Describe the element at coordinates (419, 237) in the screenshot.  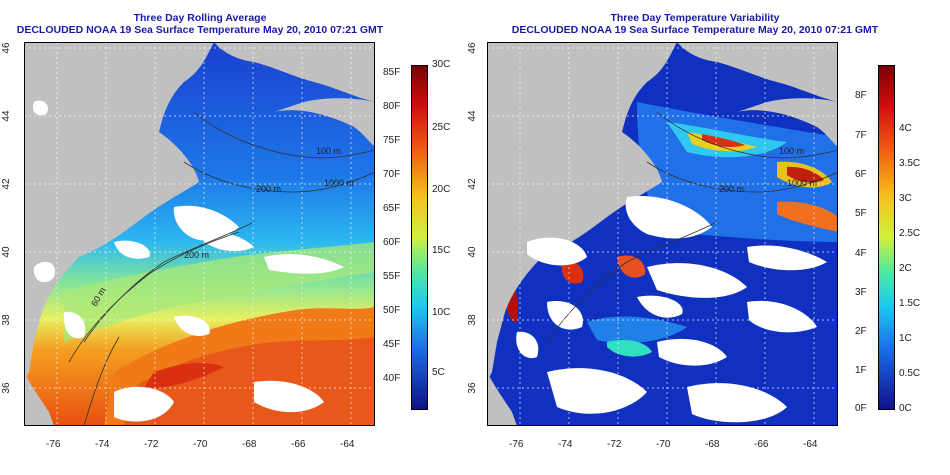
I see `sst-colorbar` at that location.